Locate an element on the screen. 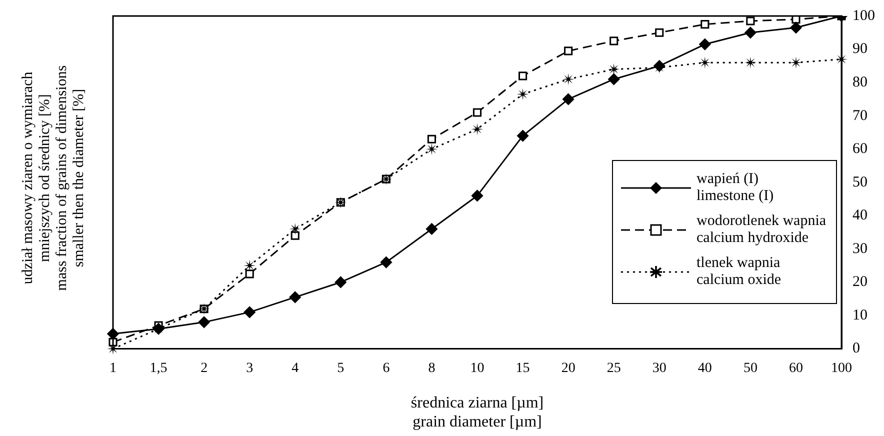  x-tick-label: 2 is located at coordinates (204, 368).